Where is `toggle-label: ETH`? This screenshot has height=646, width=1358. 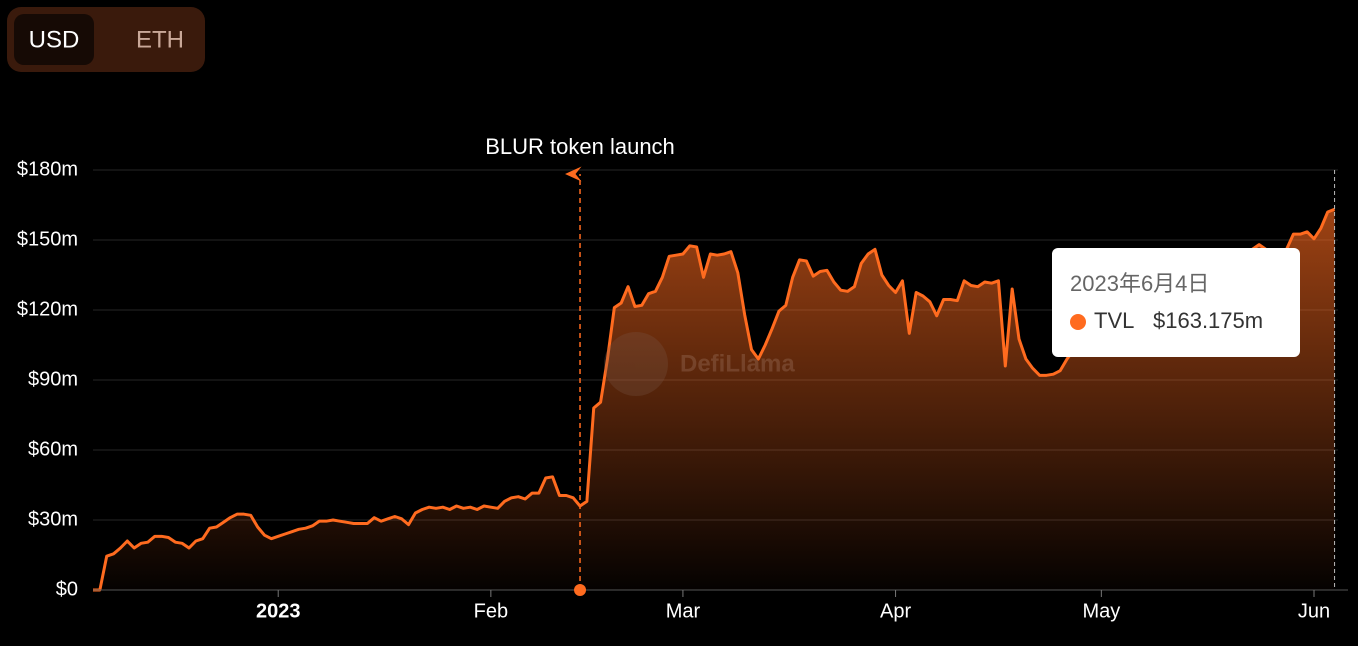
toggle-label: ETH is located at coordinates (160, 39).